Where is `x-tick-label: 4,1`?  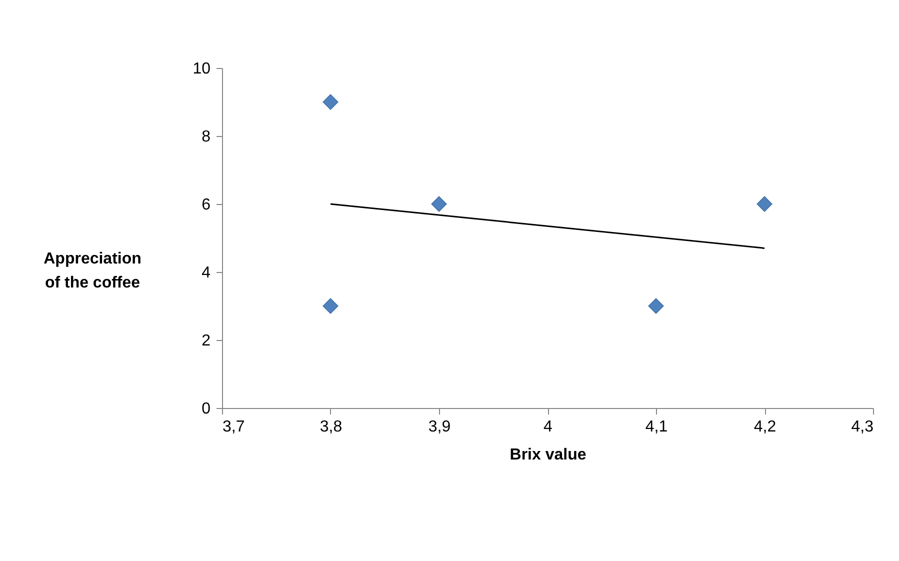
x-tick-label: 4,1 is located at coordinates (656, 427).